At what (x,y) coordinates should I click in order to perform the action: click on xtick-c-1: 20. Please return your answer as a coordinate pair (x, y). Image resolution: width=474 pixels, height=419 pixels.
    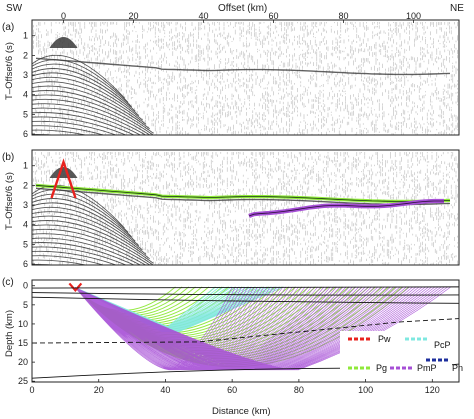
    Looking at the image, I should click on (99, 390).